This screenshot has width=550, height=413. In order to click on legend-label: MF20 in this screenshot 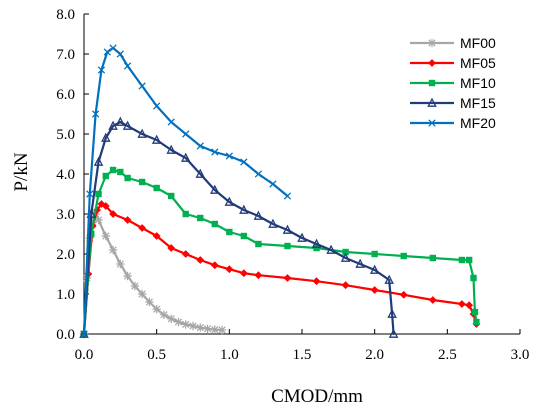, I will do `click(478, 123)`.